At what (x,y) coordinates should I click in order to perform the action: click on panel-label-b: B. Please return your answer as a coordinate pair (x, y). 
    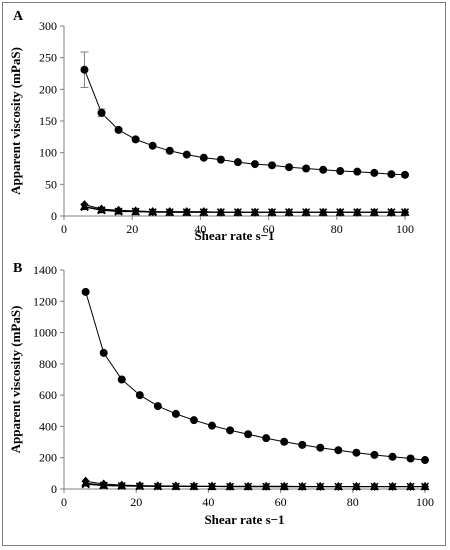
    Looking at the image, I should click on (17, 268).